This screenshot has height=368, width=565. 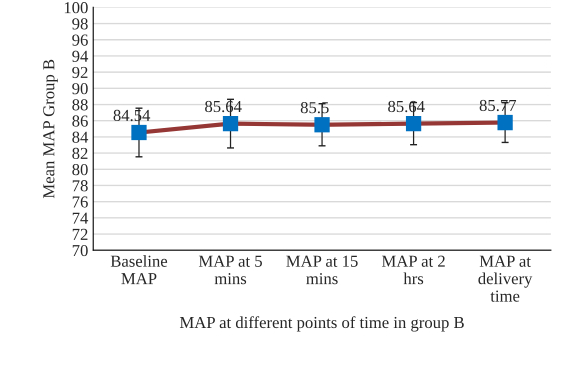 What do you see at coordinates (80, 121) in the screenshot?
I see `y-tick-label: 86` at bounding box center [80, 121].